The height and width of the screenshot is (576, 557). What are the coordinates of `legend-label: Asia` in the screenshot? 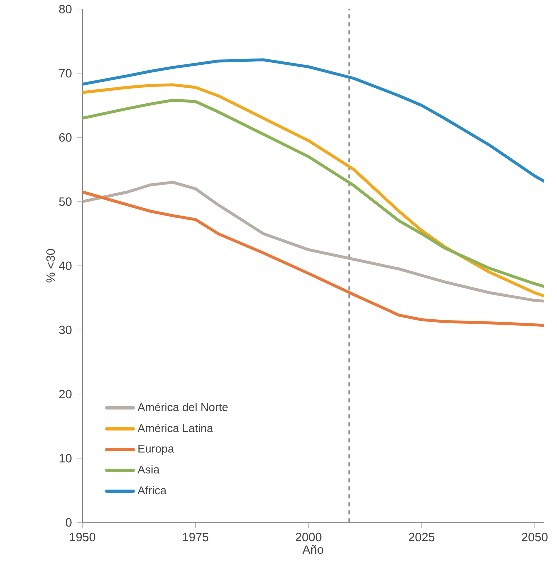 It's located at (149, 469).